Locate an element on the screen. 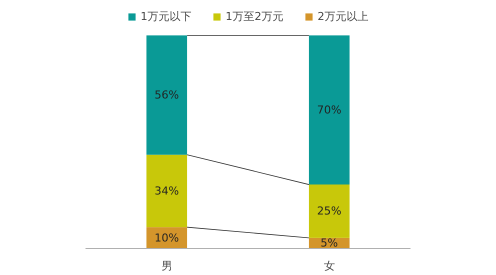 This screenshot has height=275, width=496. data-label: 34% is located at coordinates (166, 191).